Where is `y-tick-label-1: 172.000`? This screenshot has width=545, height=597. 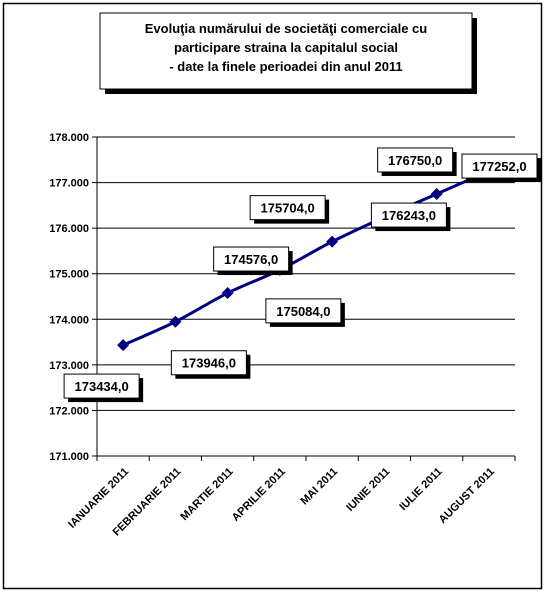 y-tick-label-1: 172.000 is located at coordinates (69, 411).